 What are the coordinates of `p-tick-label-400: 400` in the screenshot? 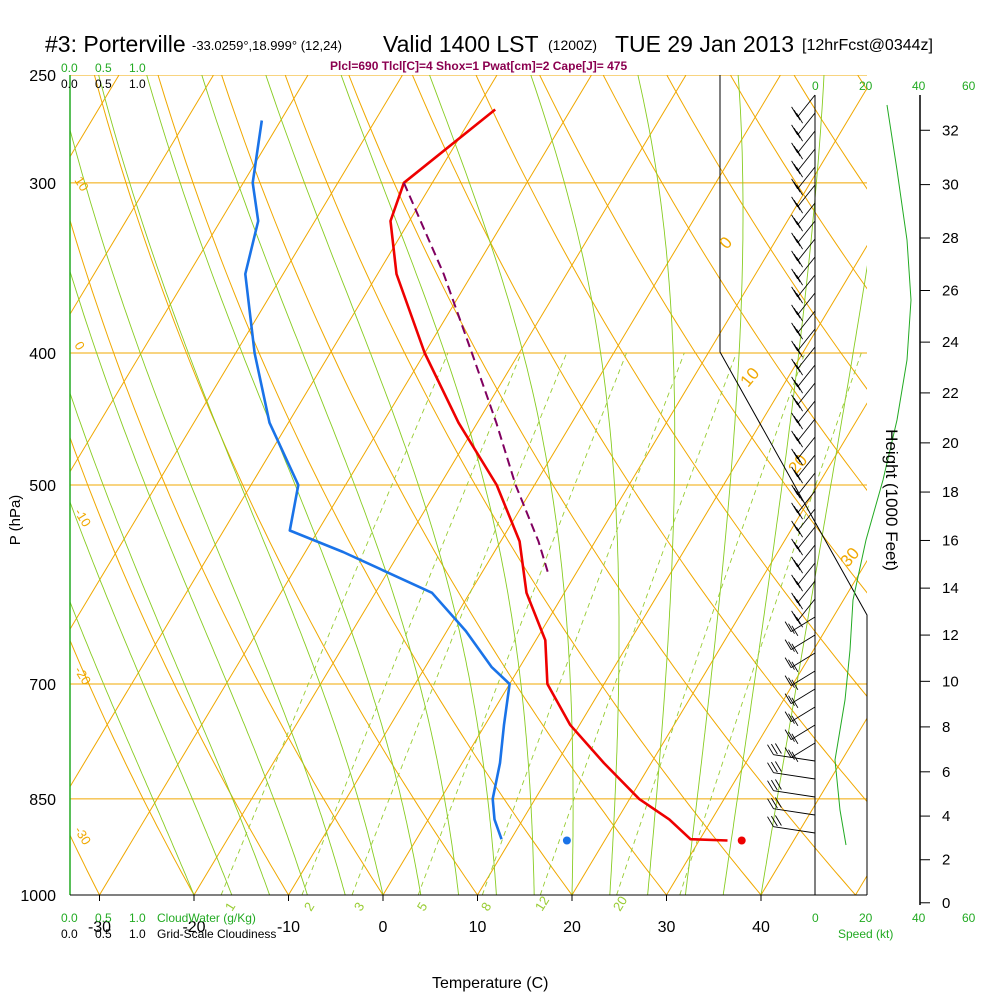 It's located at (42, 354).